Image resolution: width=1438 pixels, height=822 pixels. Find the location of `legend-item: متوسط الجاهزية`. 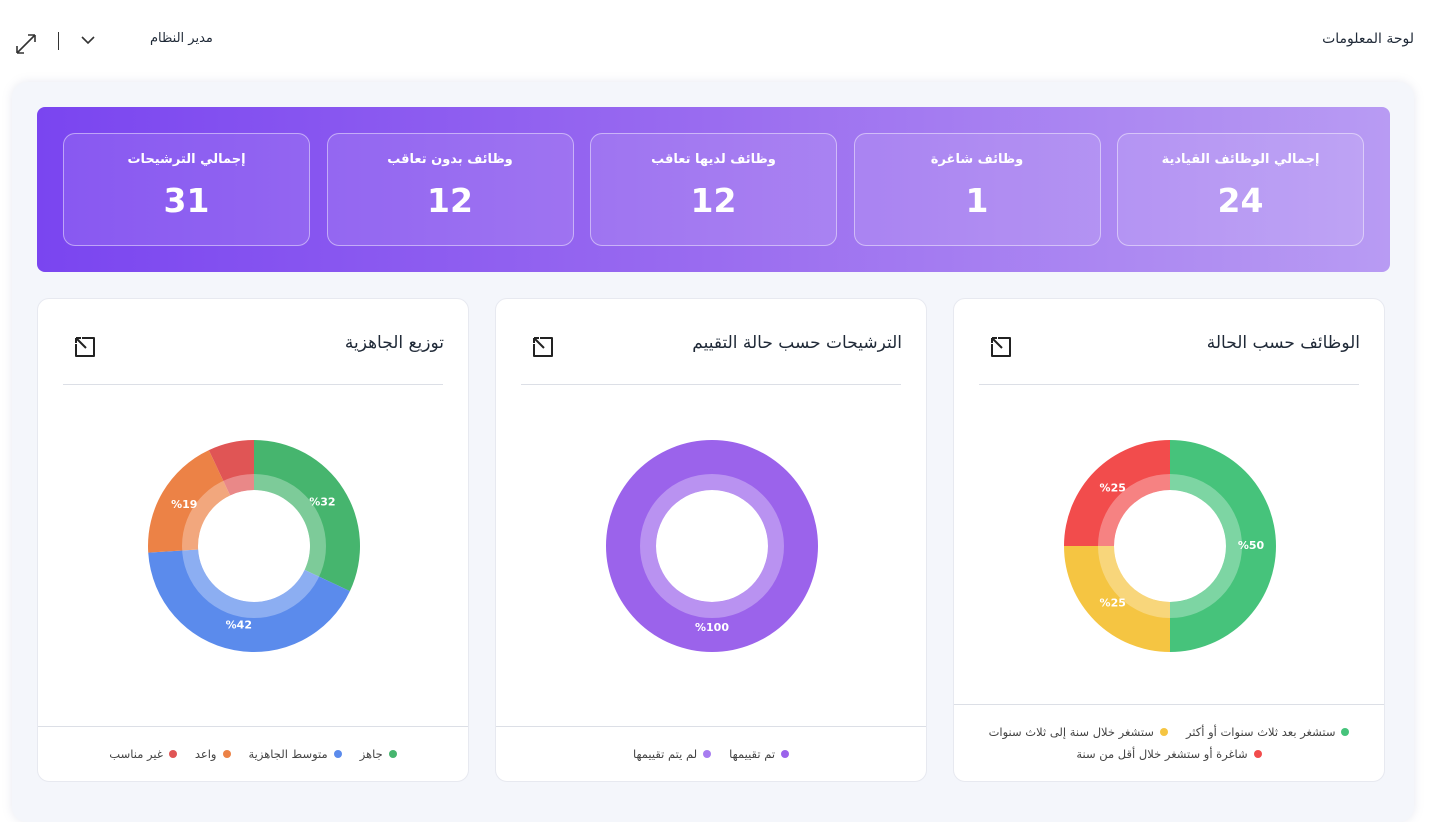

legend-item: متوسط الجاهزية is located at coordinates (295, 754).